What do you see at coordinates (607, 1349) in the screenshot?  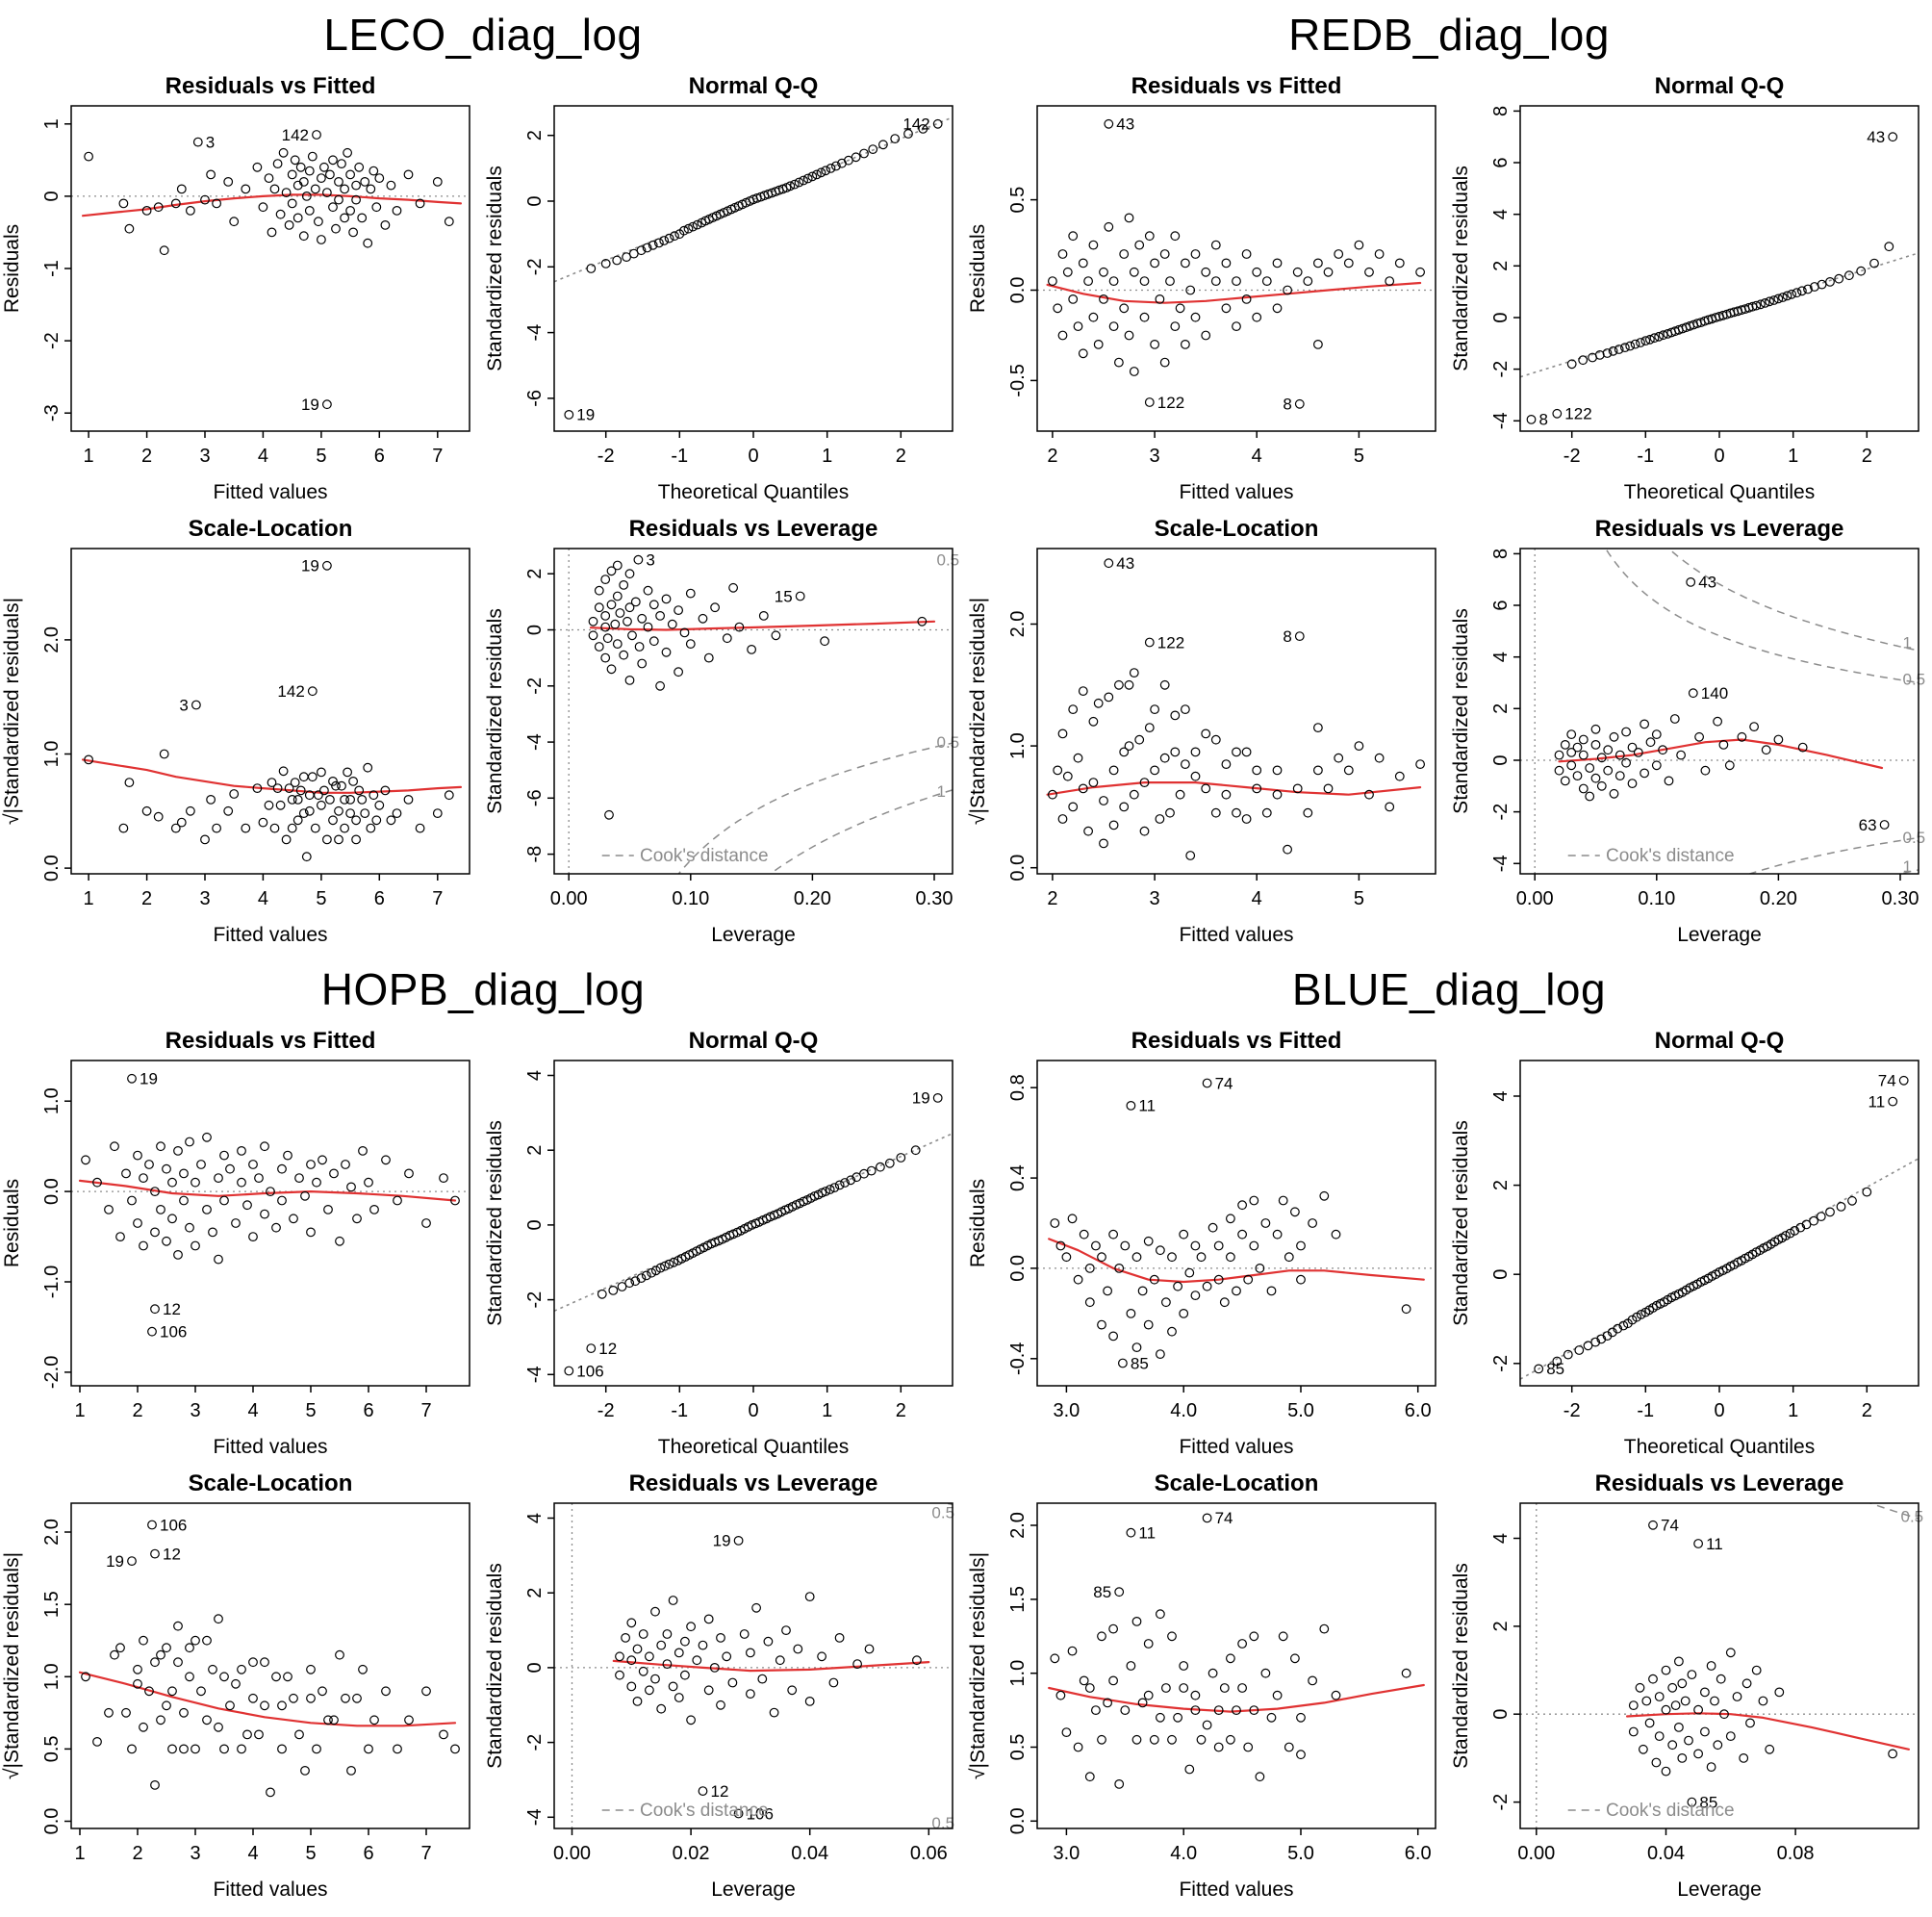 I see `point-label: 12` at bounding box center [607, 1349].